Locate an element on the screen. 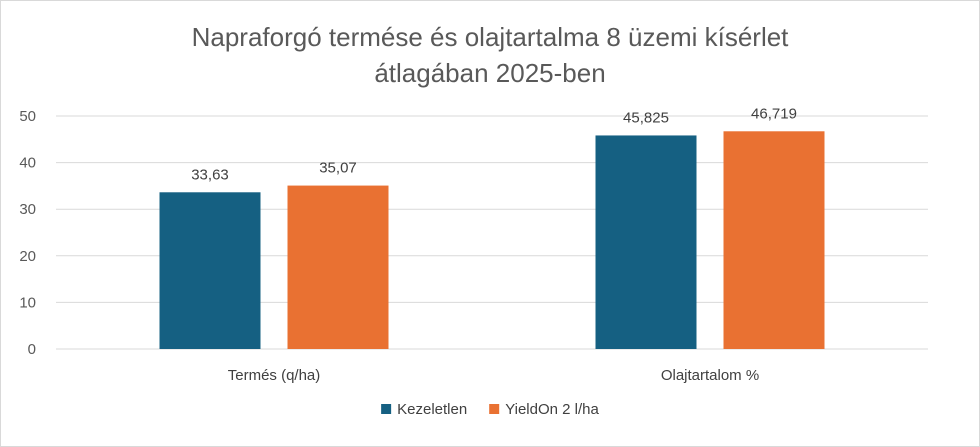 This screenshot has height=447, width=980. legend-label-1: Kezeletlen is located at coordinates (432, 409).